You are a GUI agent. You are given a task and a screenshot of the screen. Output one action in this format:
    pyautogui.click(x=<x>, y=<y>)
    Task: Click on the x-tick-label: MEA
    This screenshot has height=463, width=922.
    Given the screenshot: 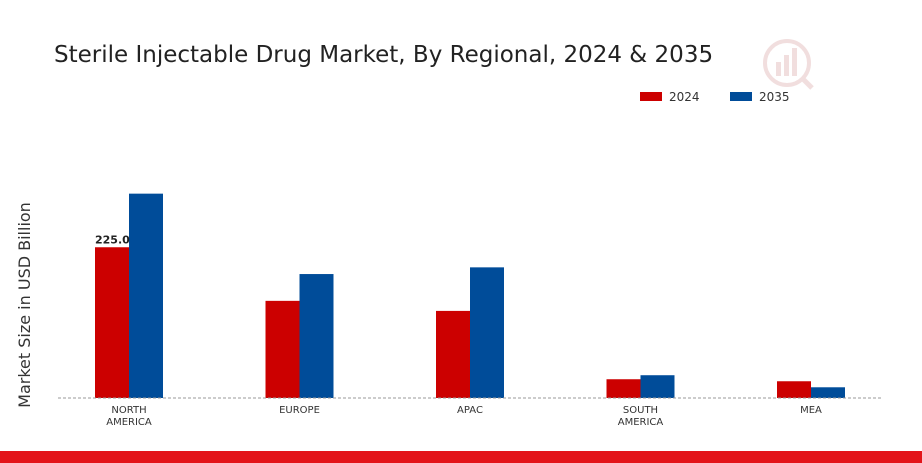 What is the action you would take?
    pyautogui.click(x=811, y=410)
    